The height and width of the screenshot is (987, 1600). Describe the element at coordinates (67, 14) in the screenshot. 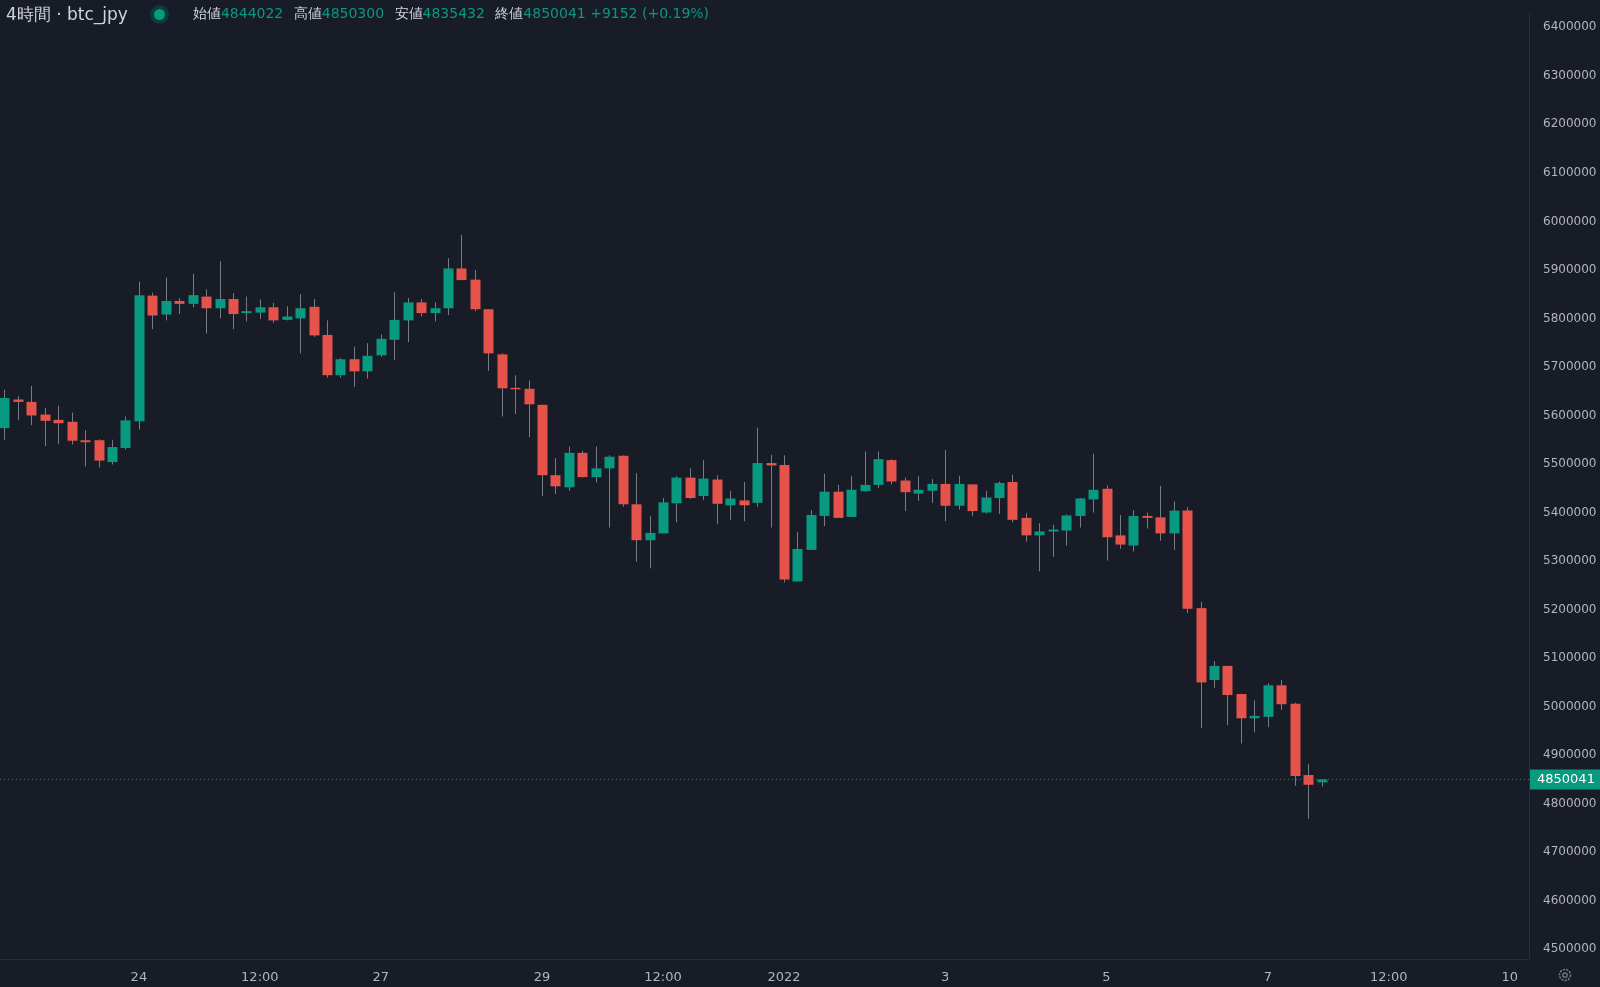

I see `chart-title: 4時間 · btc_jpy` at that location.